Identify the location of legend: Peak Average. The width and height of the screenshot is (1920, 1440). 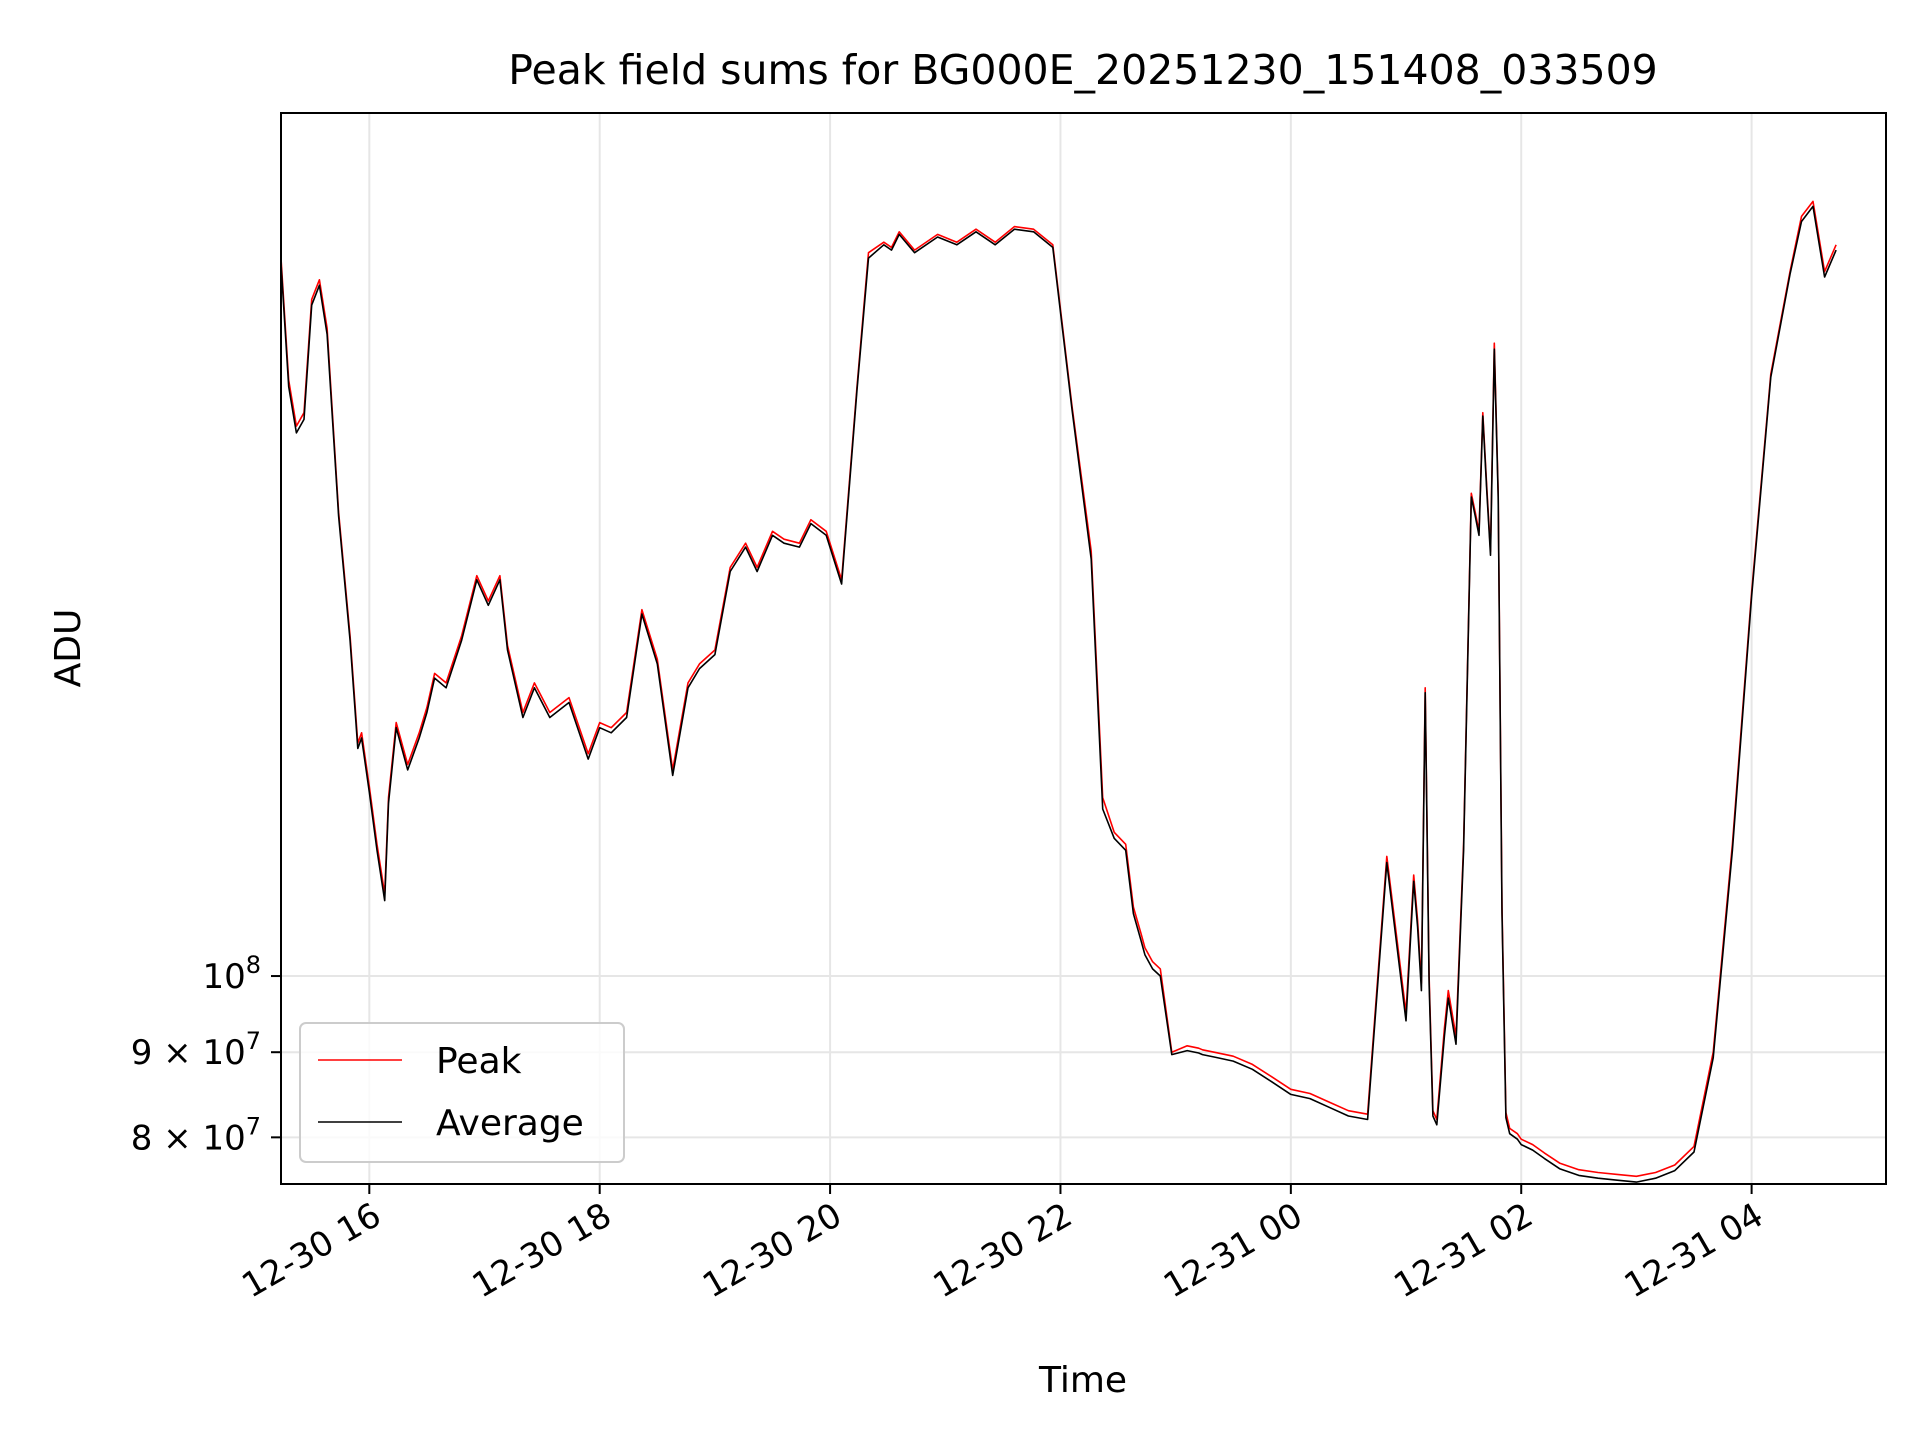
(462, 1092).